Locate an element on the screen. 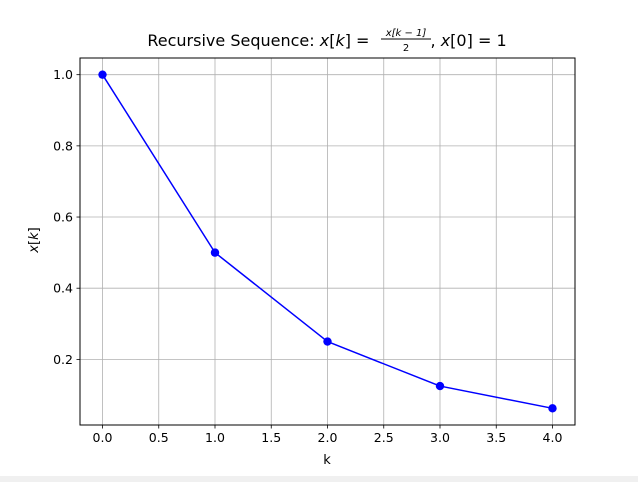 This screenshot has height=482, width=638. chart-title: Recursive Sequence: x[k] = , x[0] = 1 is located at coordinates (326, 40).